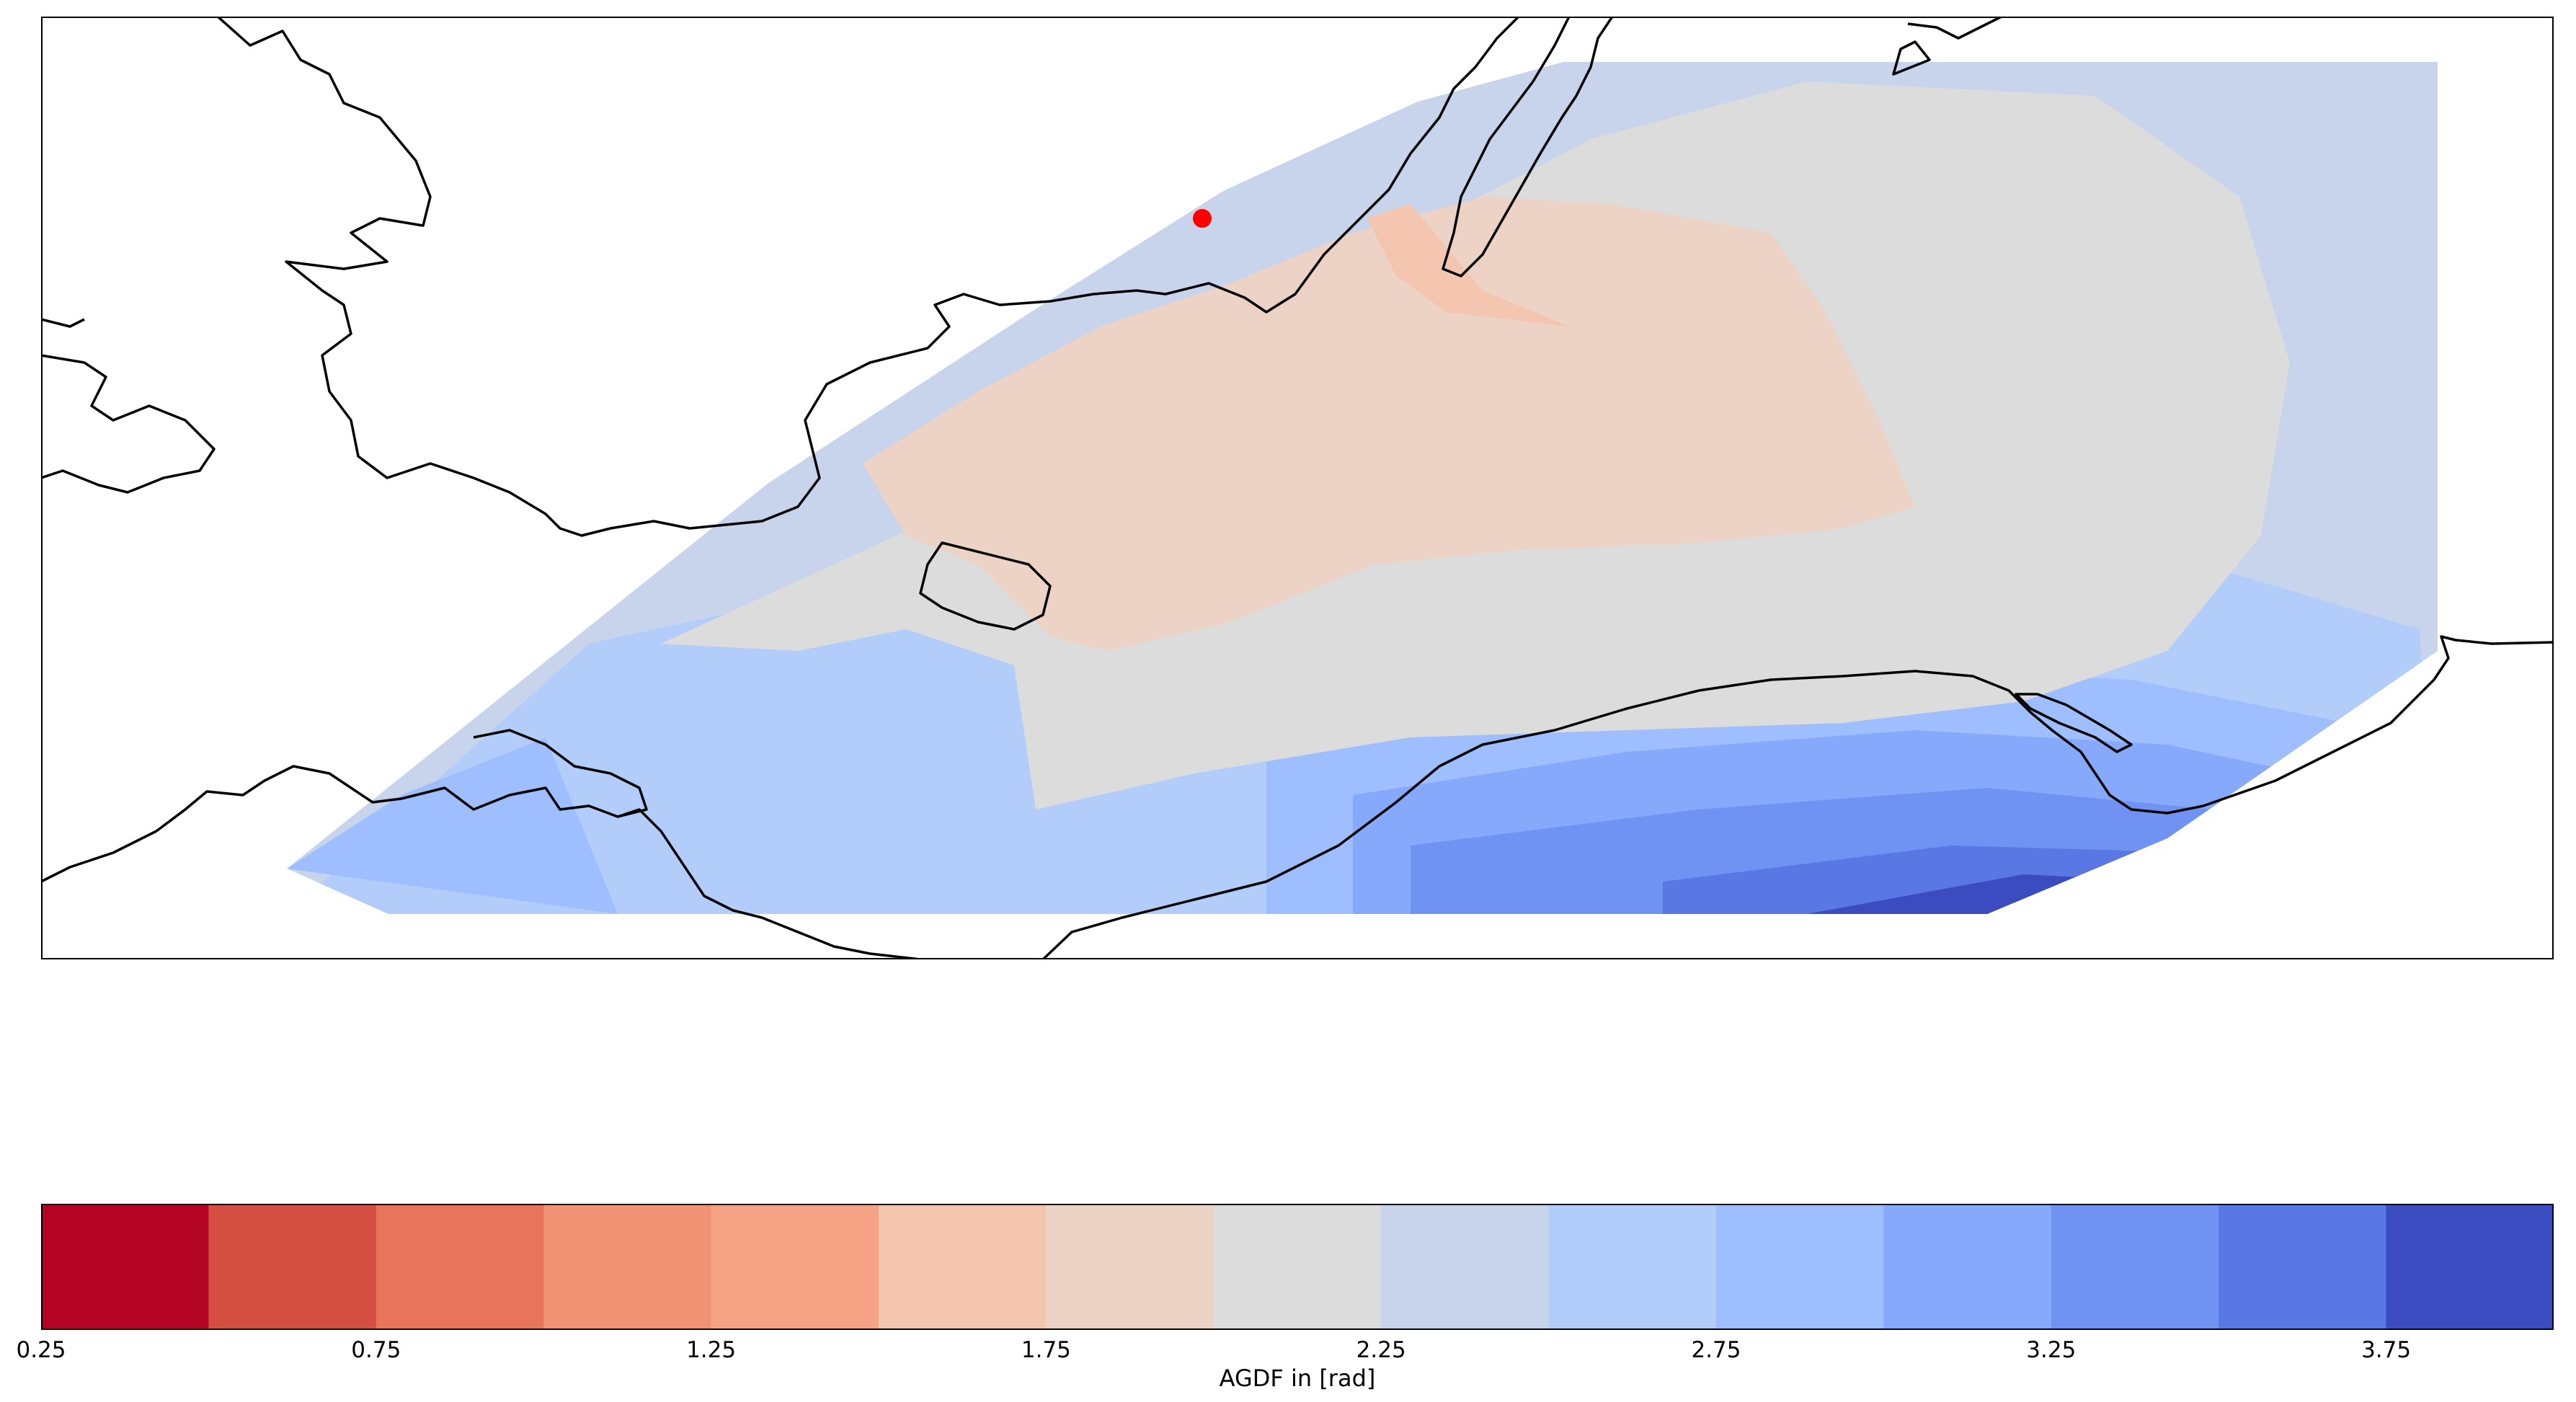  I want to click on colorbar-tick-label: 2.75, so click(1716, 1350).